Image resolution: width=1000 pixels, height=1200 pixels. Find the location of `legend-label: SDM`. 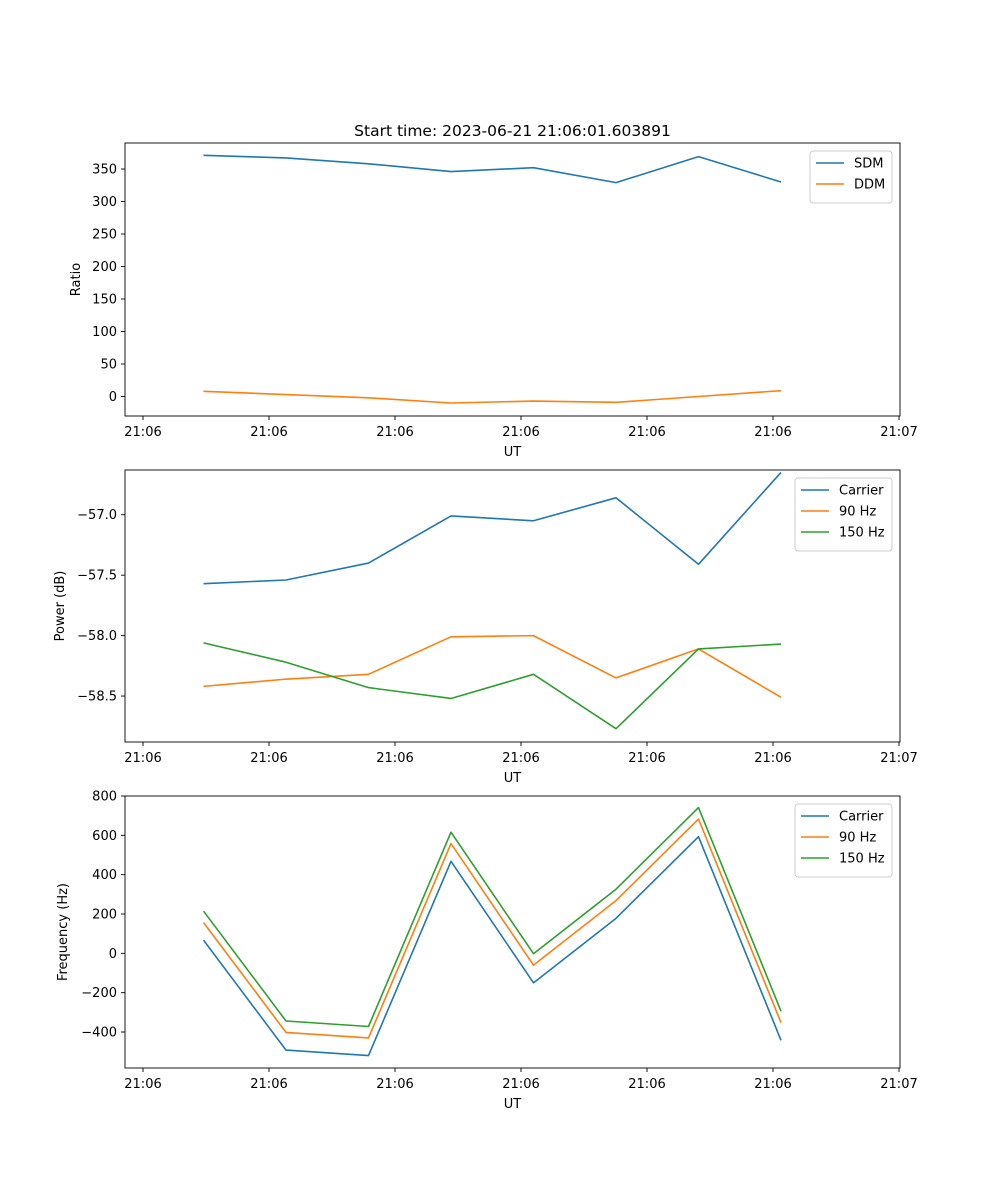

legend-label: SDM is located at coordinates (868, 164).